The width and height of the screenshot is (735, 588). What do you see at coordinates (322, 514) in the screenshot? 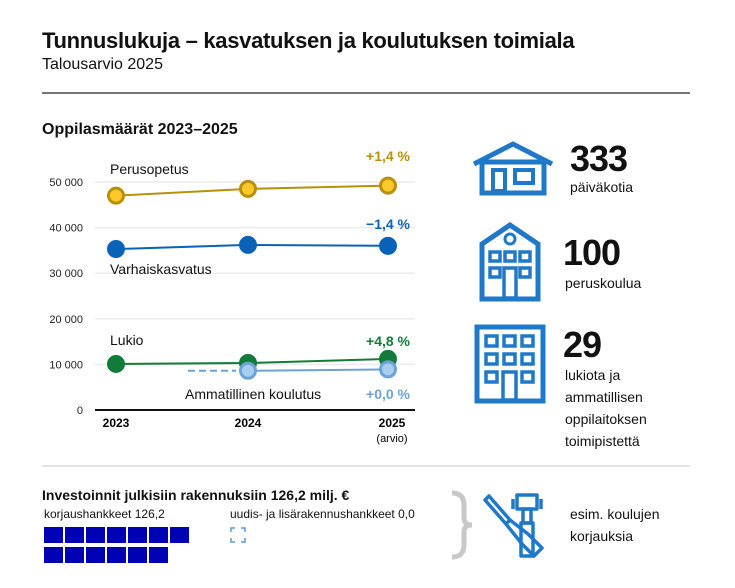
I see `new-construction-label: uudis- ja lisärakennushankkeet 0,0` at bounding box center [322, 514].